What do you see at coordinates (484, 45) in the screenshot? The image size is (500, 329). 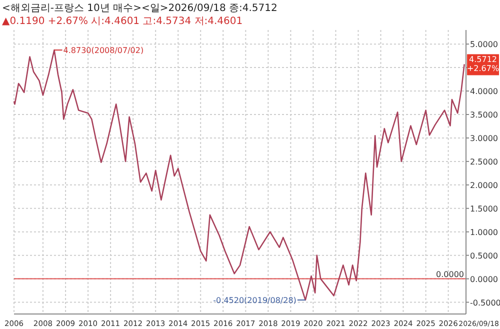 I see `y-tick-label: 5.0000` at bounding box center [484, 45].